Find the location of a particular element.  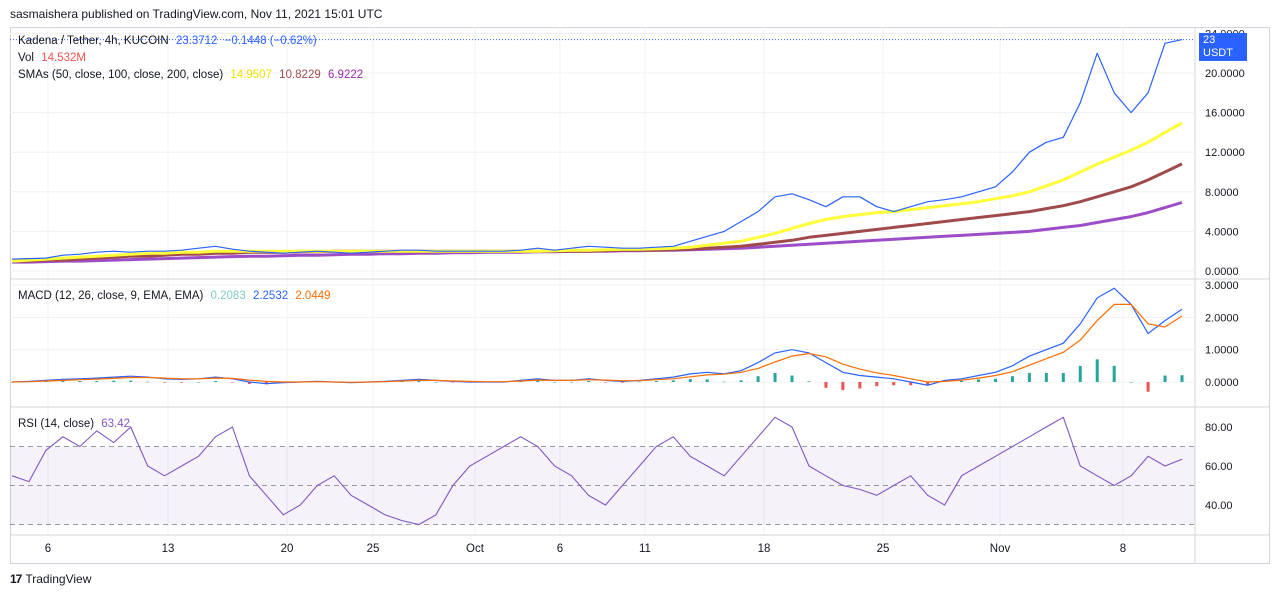

macd-y-tick-label: 0.0000 is located at coordinates (1222, 383).